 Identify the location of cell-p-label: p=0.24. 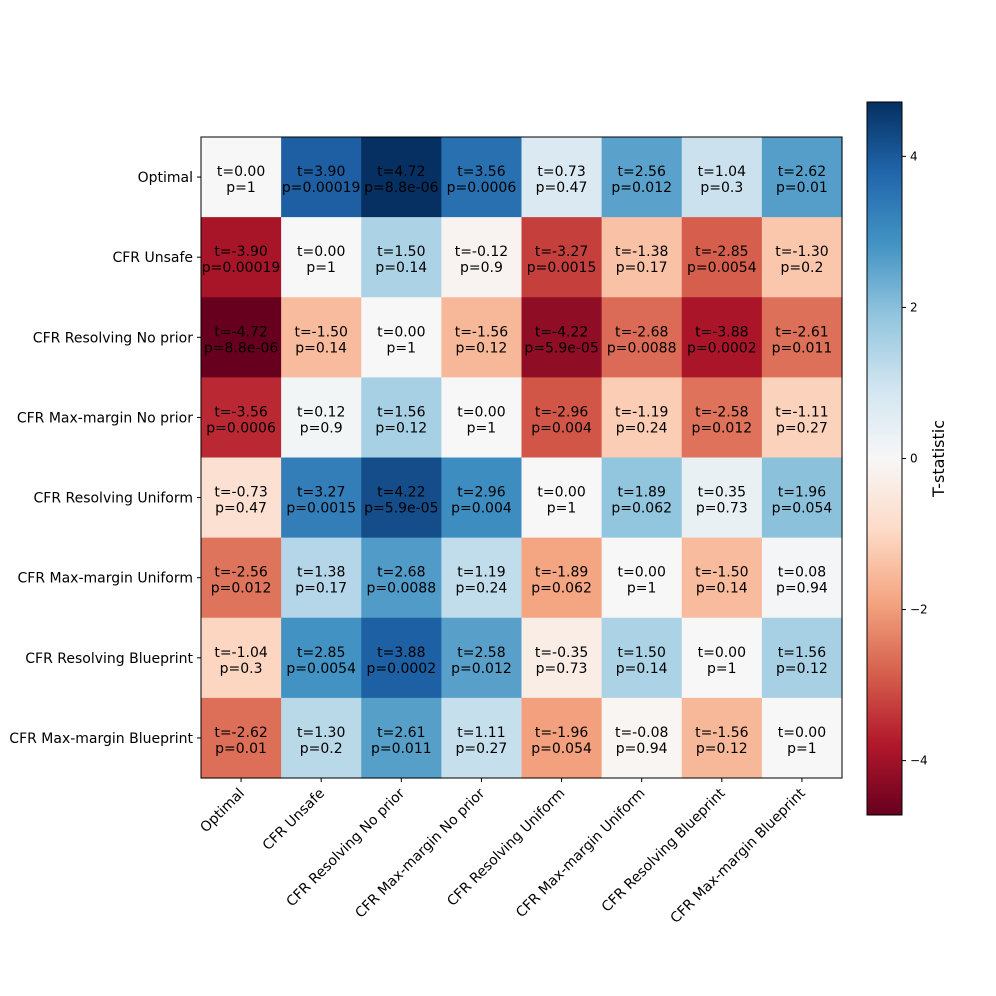
(482, 589).